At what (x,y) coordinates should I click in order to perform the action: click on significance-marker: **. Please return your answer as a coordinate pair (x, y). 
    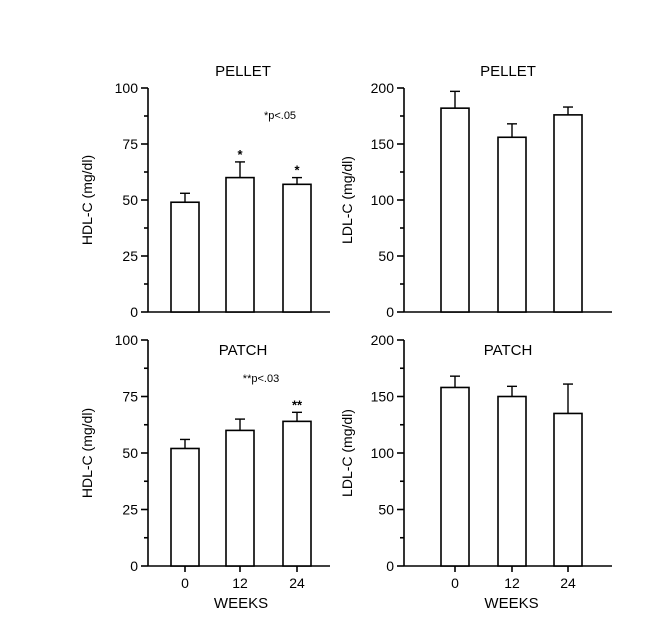
    Looking at the image, I should click on (297, 404).